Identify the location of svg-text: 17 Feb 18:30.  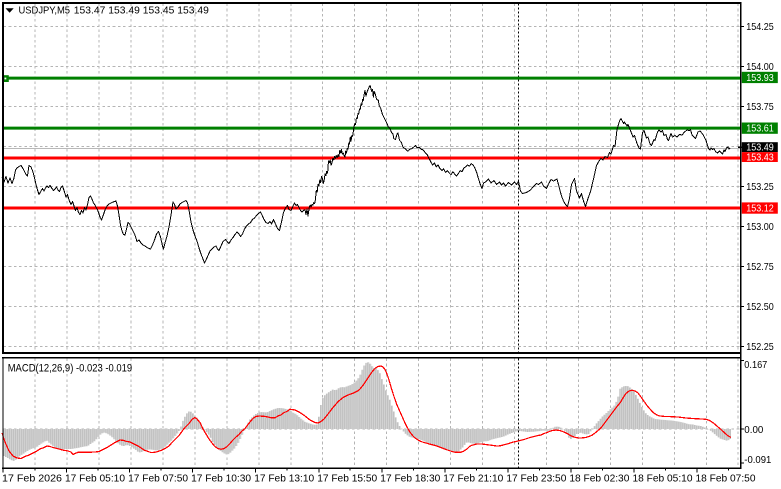
(410, 479).